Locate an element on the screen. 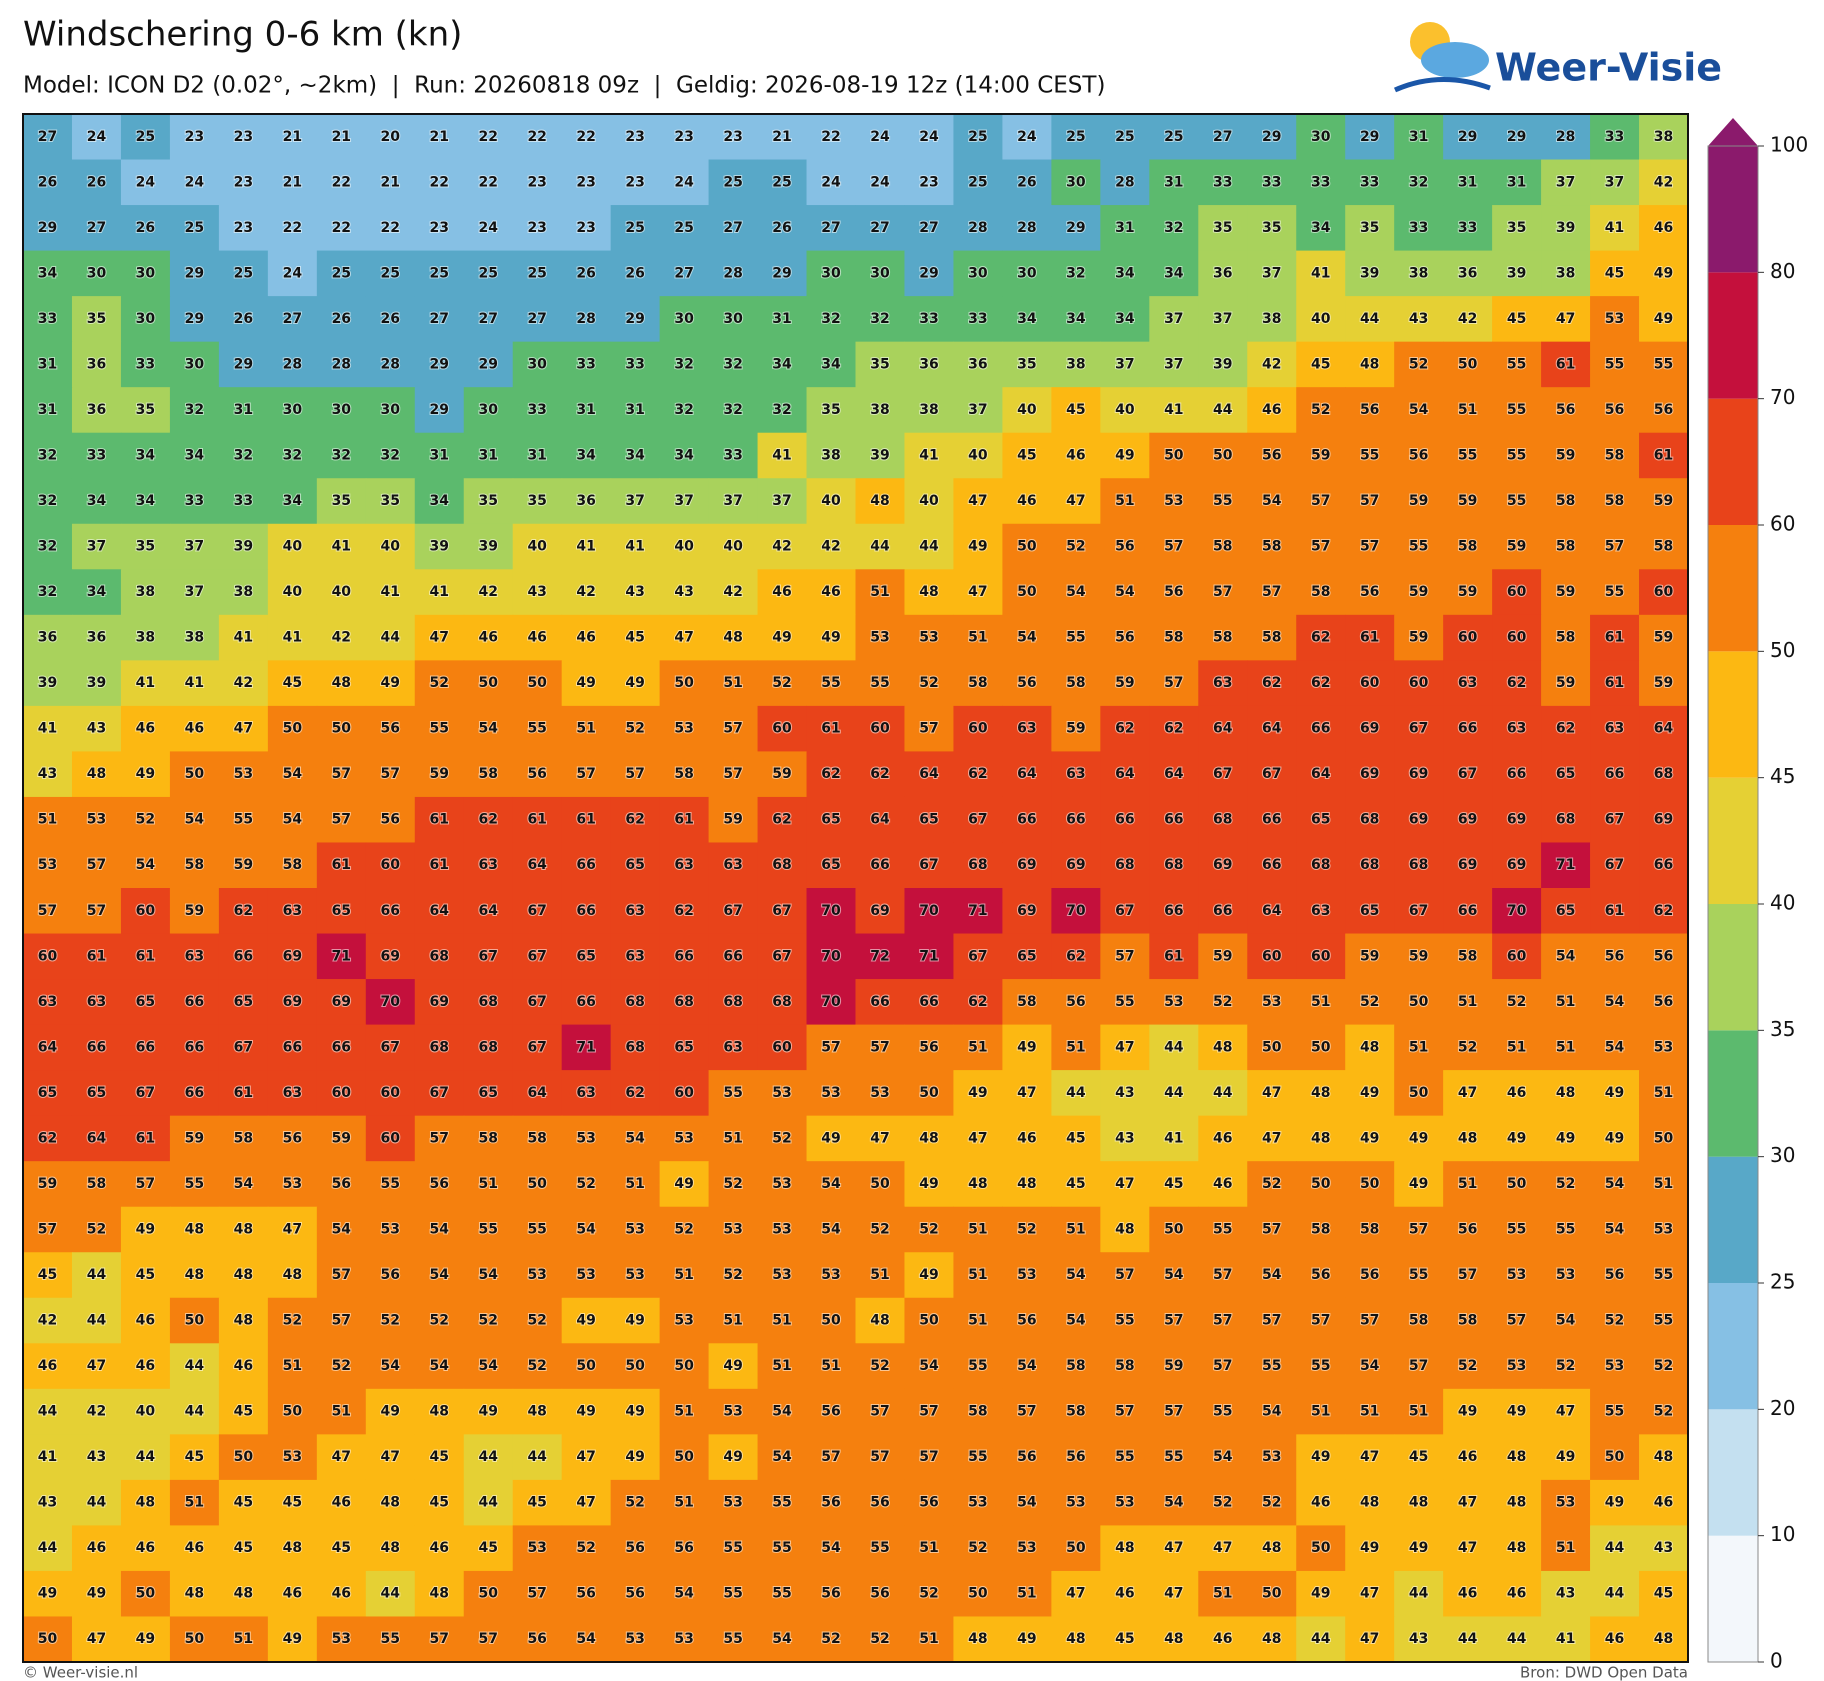  cell-label: 38 is located at coordinates (830, 455).